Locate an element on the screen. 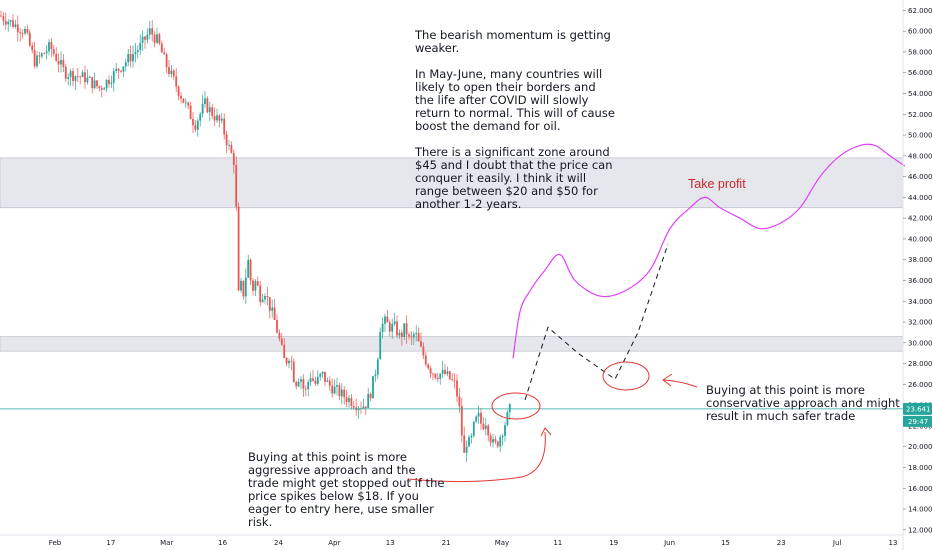 This screenshot has height=550, width=932. y-tick-label: 28.000 is located at coordinates (920, 364).